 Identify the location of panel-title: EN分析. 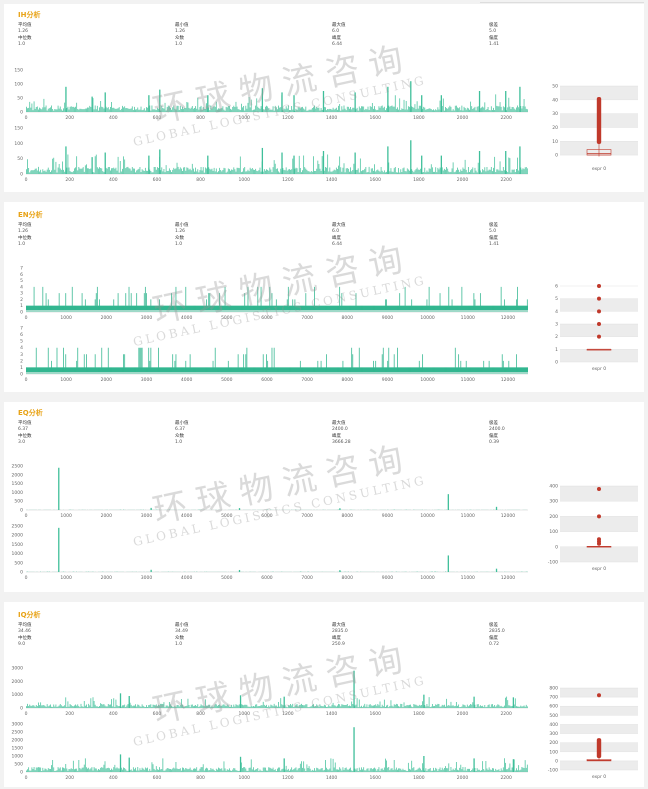
(30, 215).